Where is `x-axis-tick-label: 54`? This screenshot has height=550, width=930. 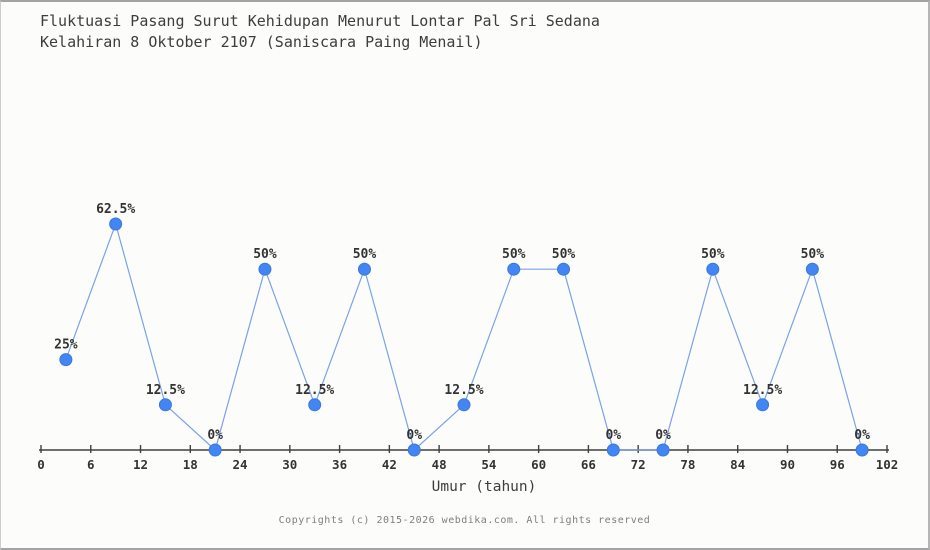
x-axis-tick-label: 54 is located at coordinates (488, 464).